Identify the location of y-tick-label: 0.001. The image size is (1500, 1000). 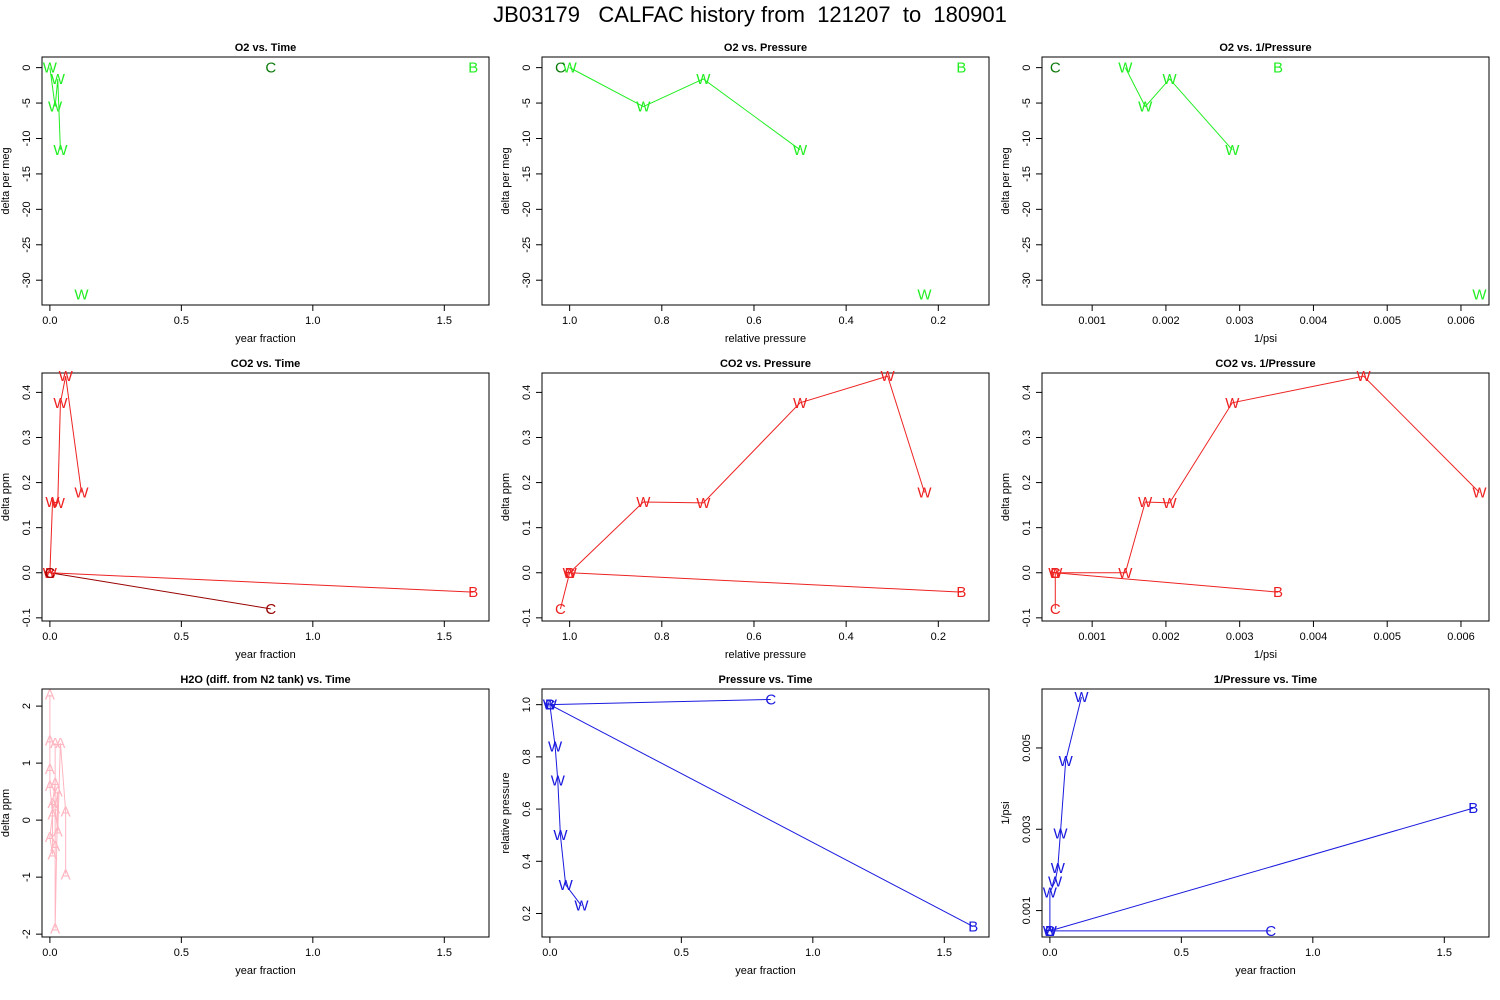
(1027, 911).